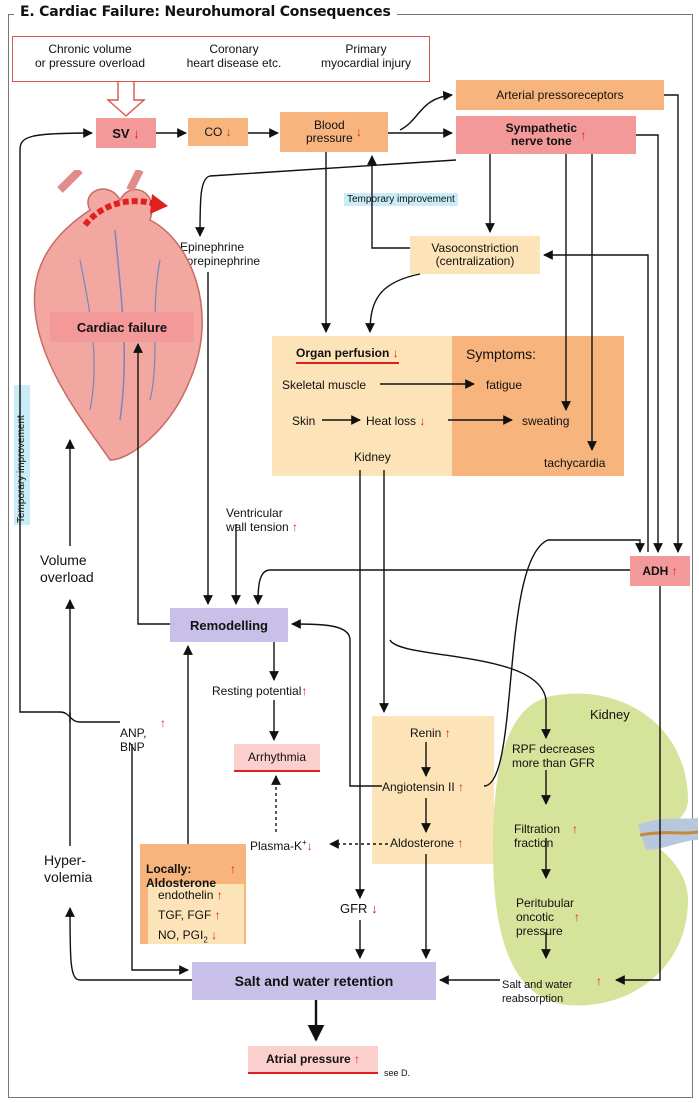 The height and width of the screenshot is (1103, 699). Describe the element at coordinates (372, 457) in the screenshot. I see `label-kidney-organ: Kidney` at that location.